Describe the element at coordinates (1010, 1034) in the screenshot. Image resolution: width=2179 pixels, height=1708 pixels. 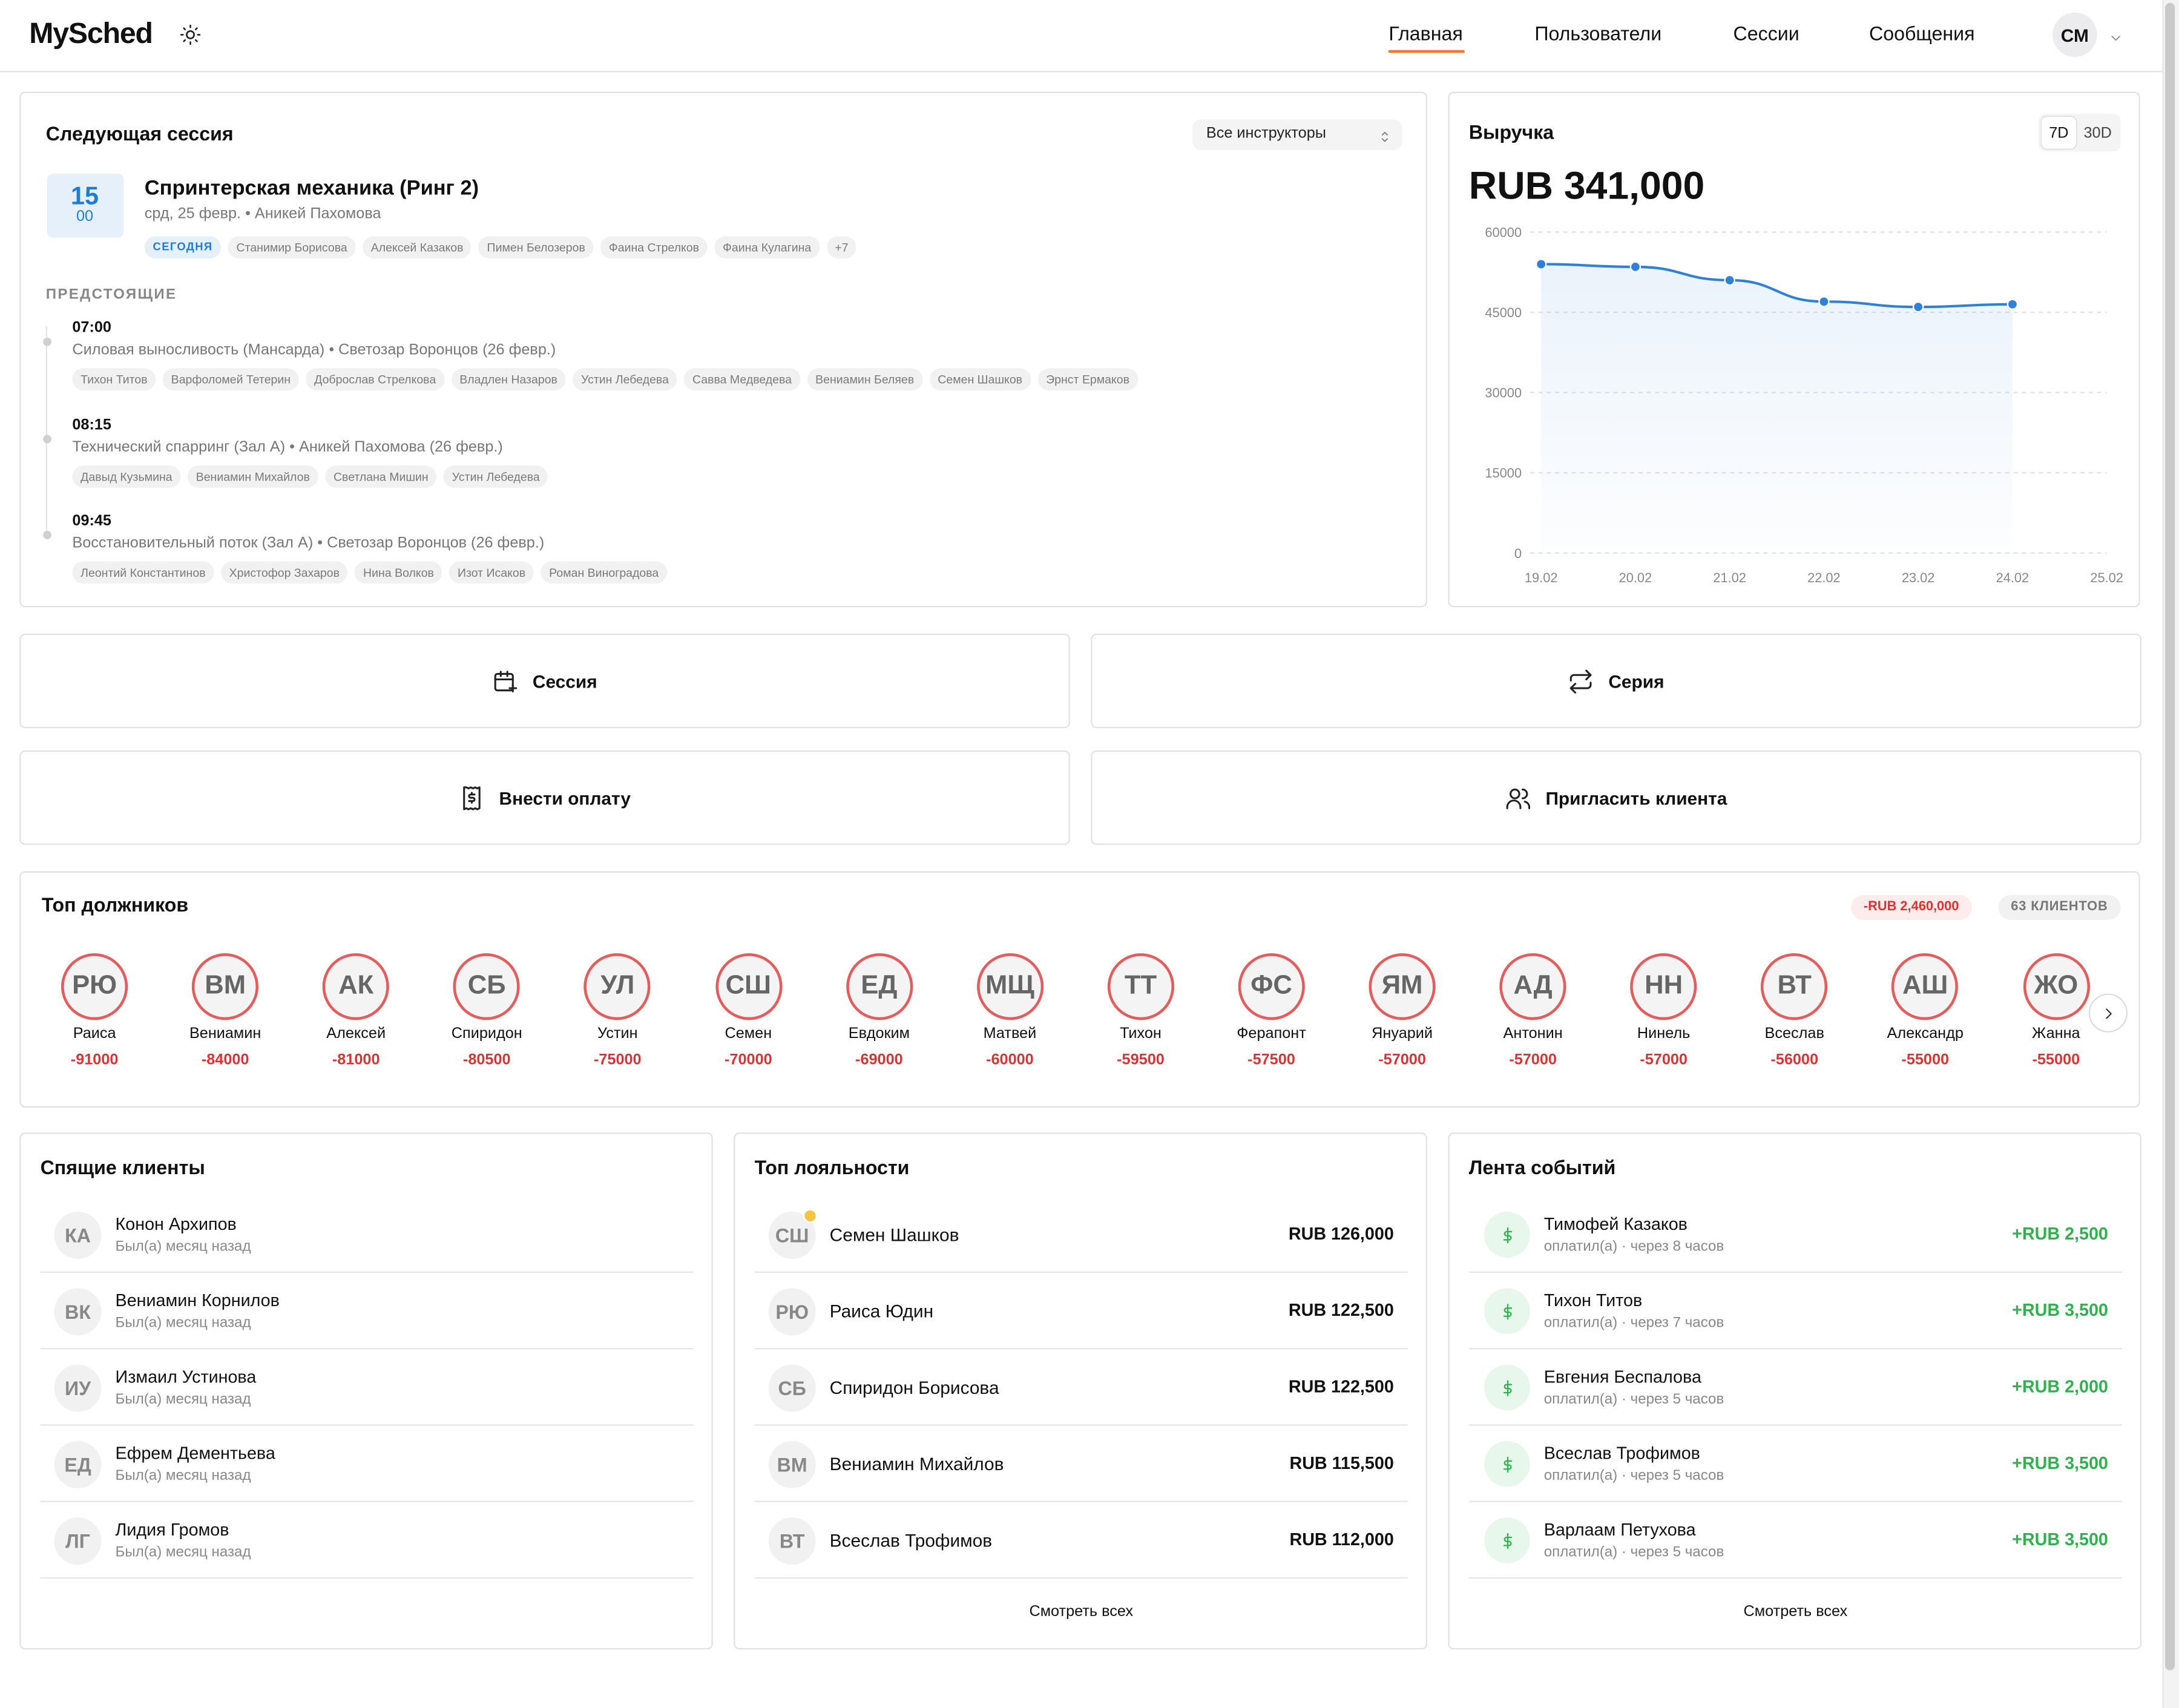
I see `debtor-name: Матвей` at that location.